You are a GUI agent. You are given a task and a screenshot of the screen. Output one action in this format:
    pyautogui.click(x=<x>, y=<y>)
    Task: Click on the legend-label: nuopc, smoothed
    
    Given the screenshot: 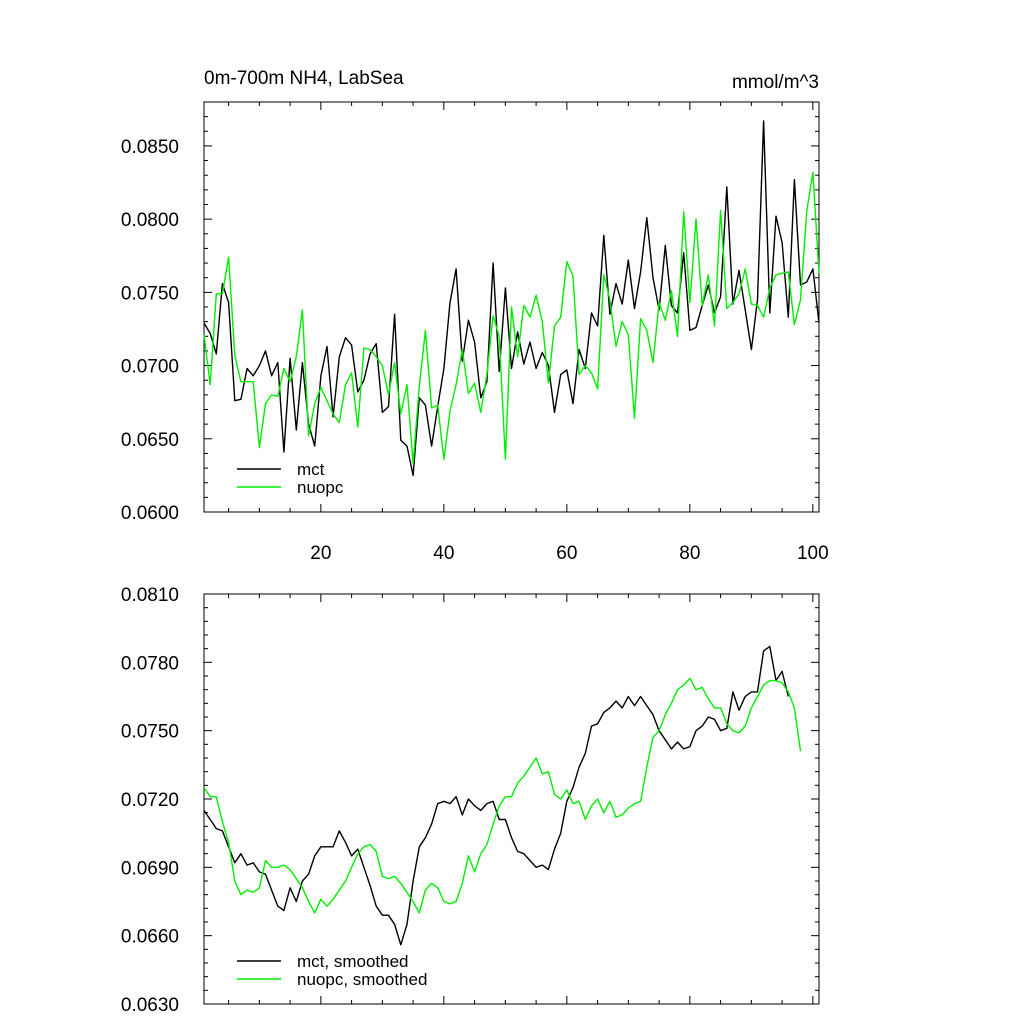 What is the action you would take?
    pyautogui.click(x=362, y=979)
    